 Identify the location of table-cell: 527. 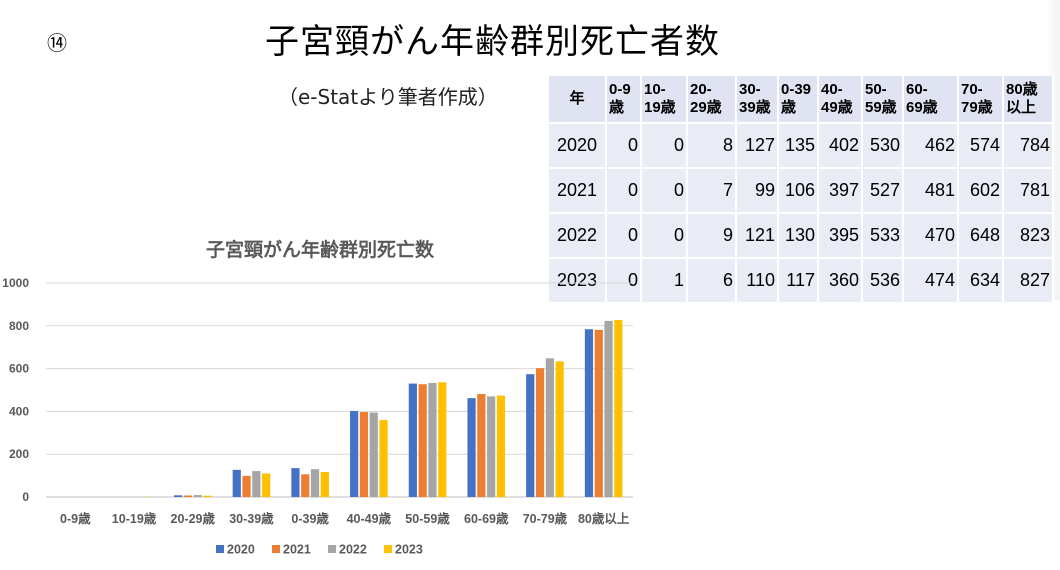
(882, 190).